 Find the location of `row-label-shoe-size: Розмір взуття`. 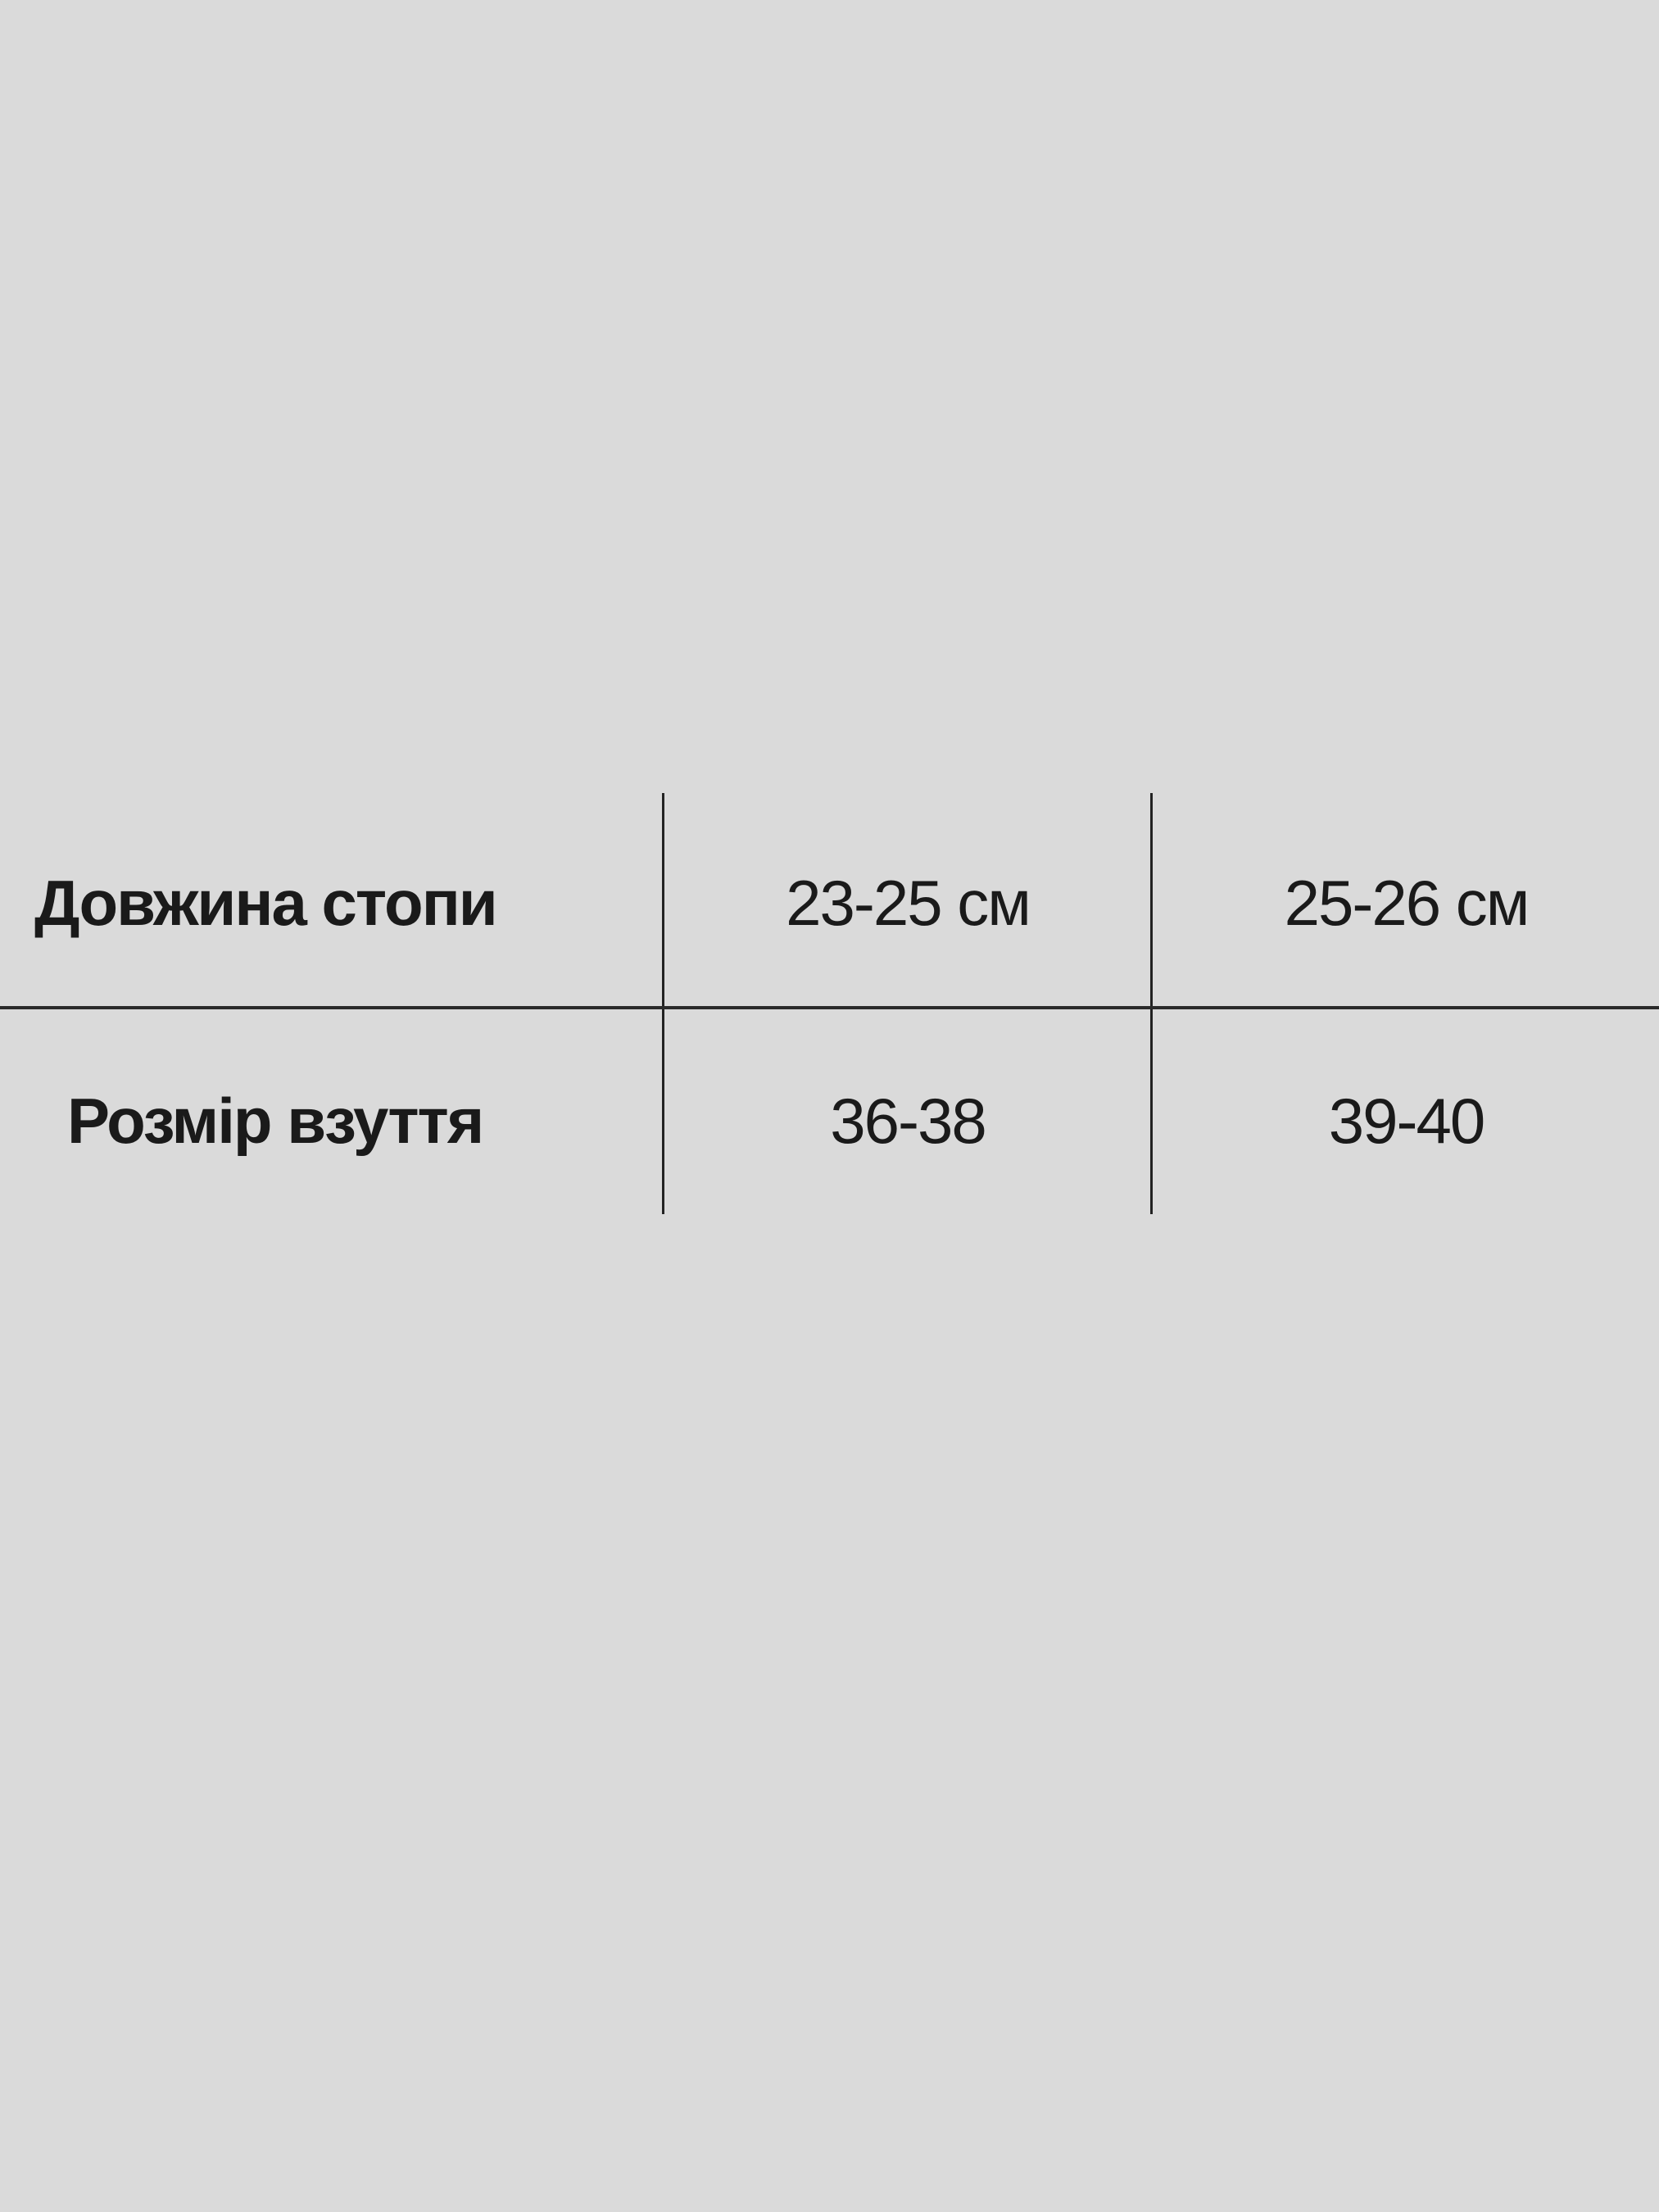

row-label-shoe-size: Розмір взуття is located at coordinates (275, 1121).